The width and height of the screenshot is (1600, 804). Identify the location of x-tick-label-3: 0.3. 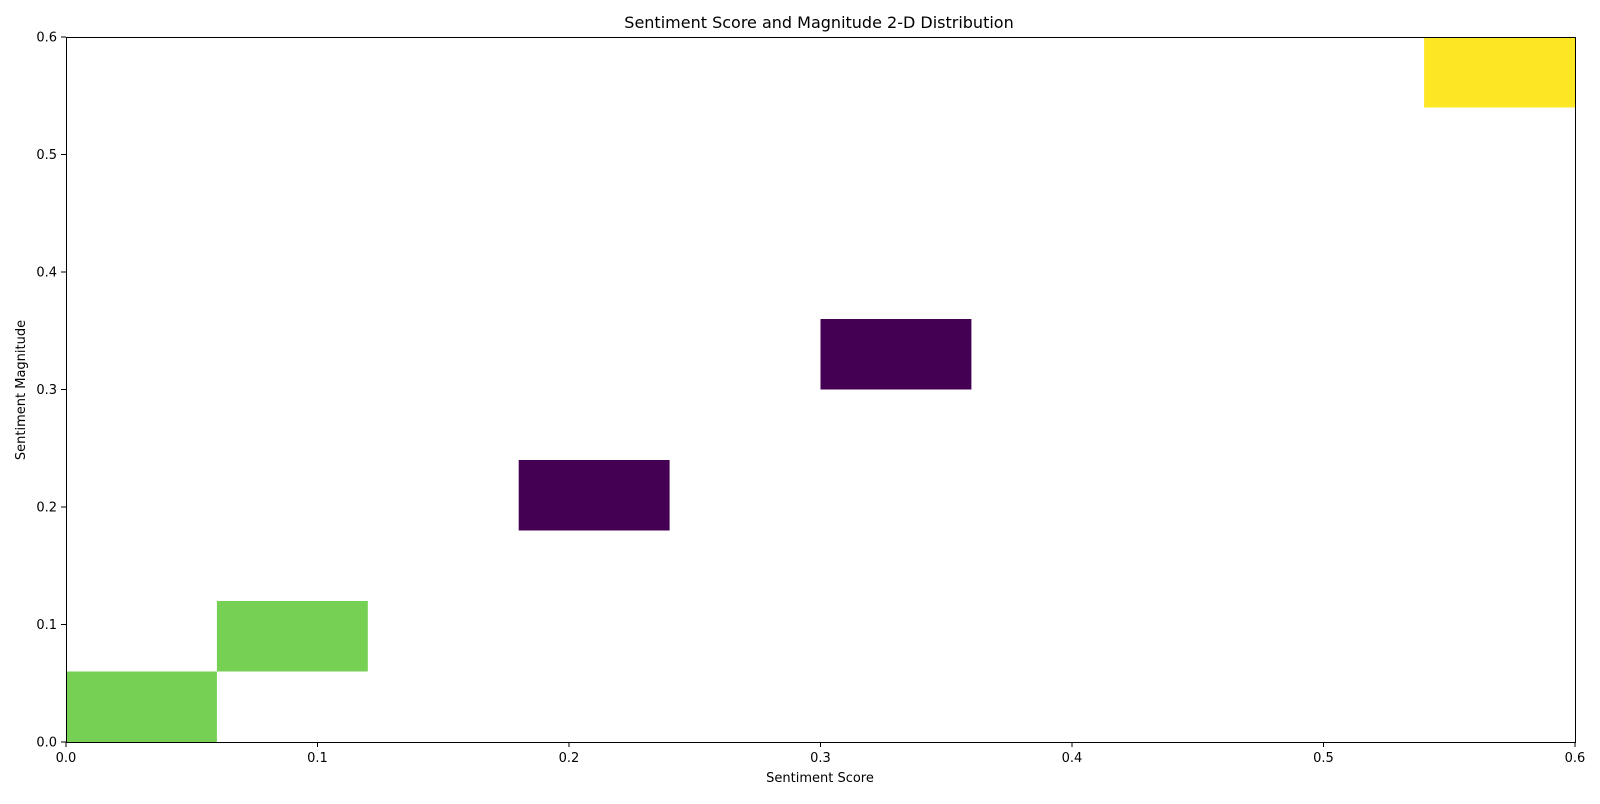
(820, 758).